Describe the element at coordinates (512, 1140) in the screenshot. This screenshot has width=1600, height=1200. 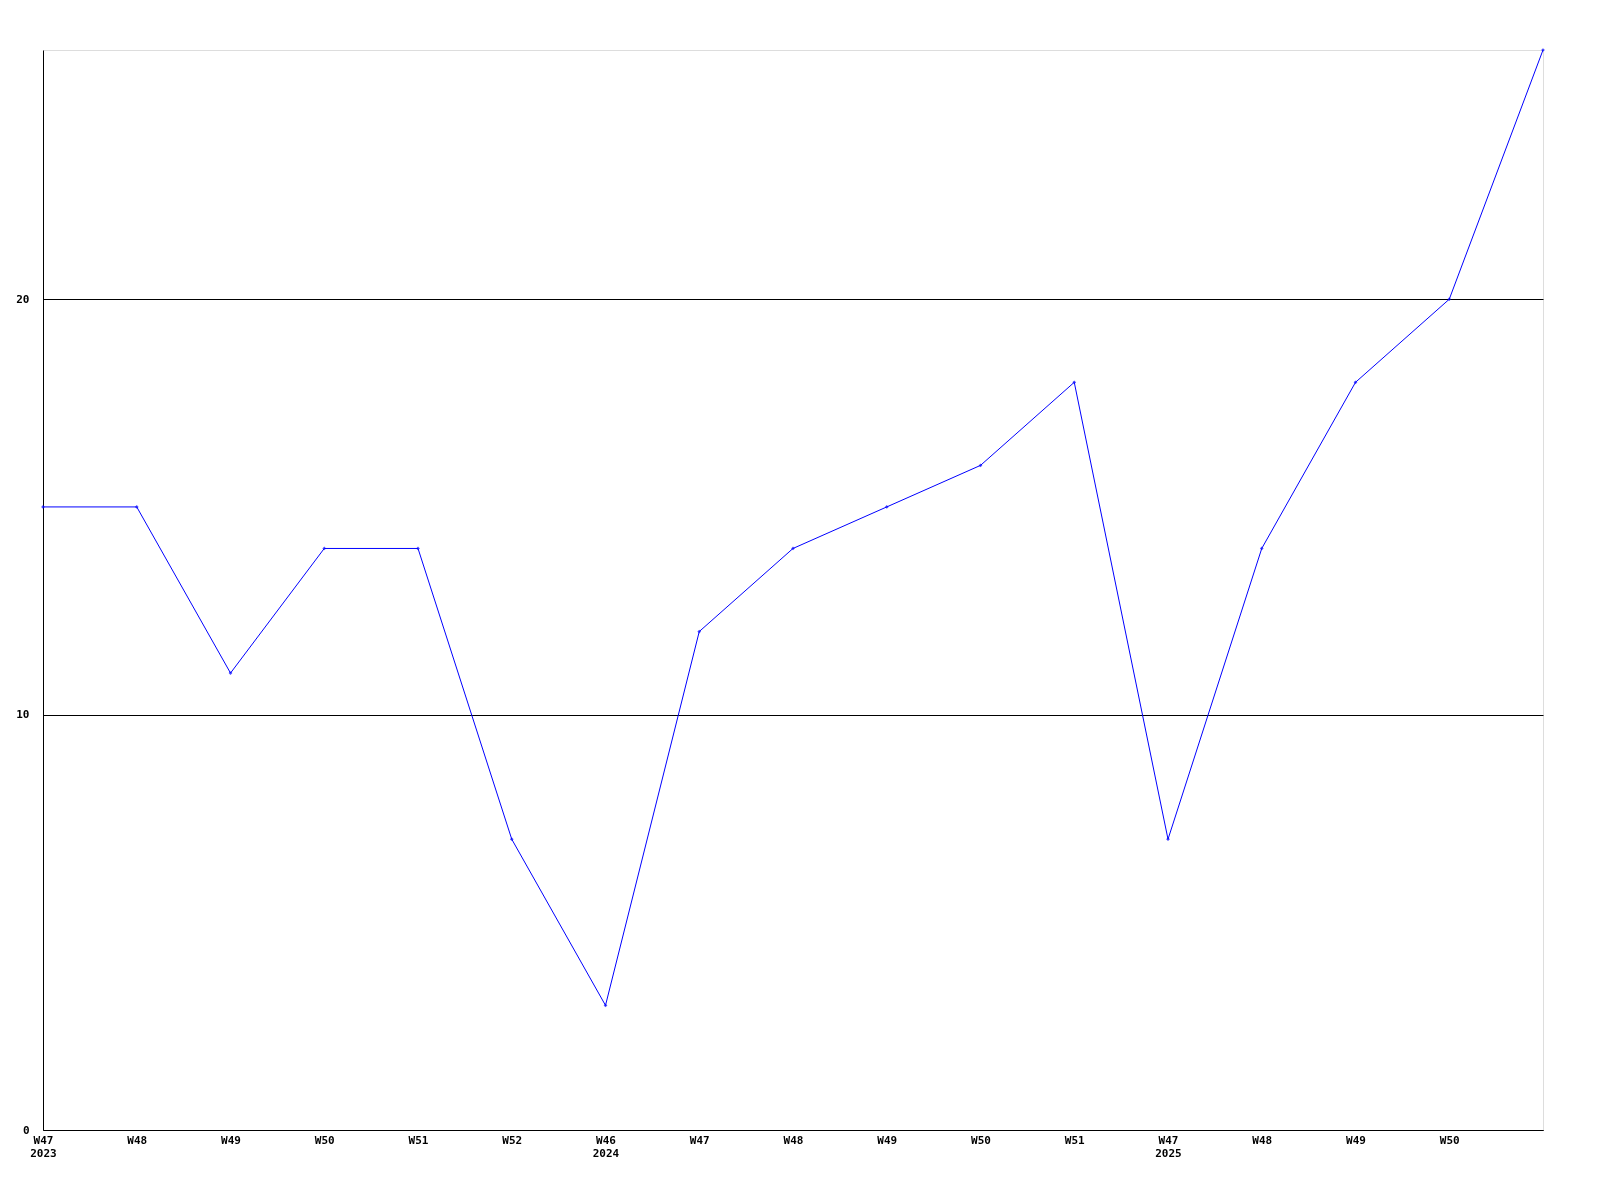
I see `x-tick-label: W52` at that location.